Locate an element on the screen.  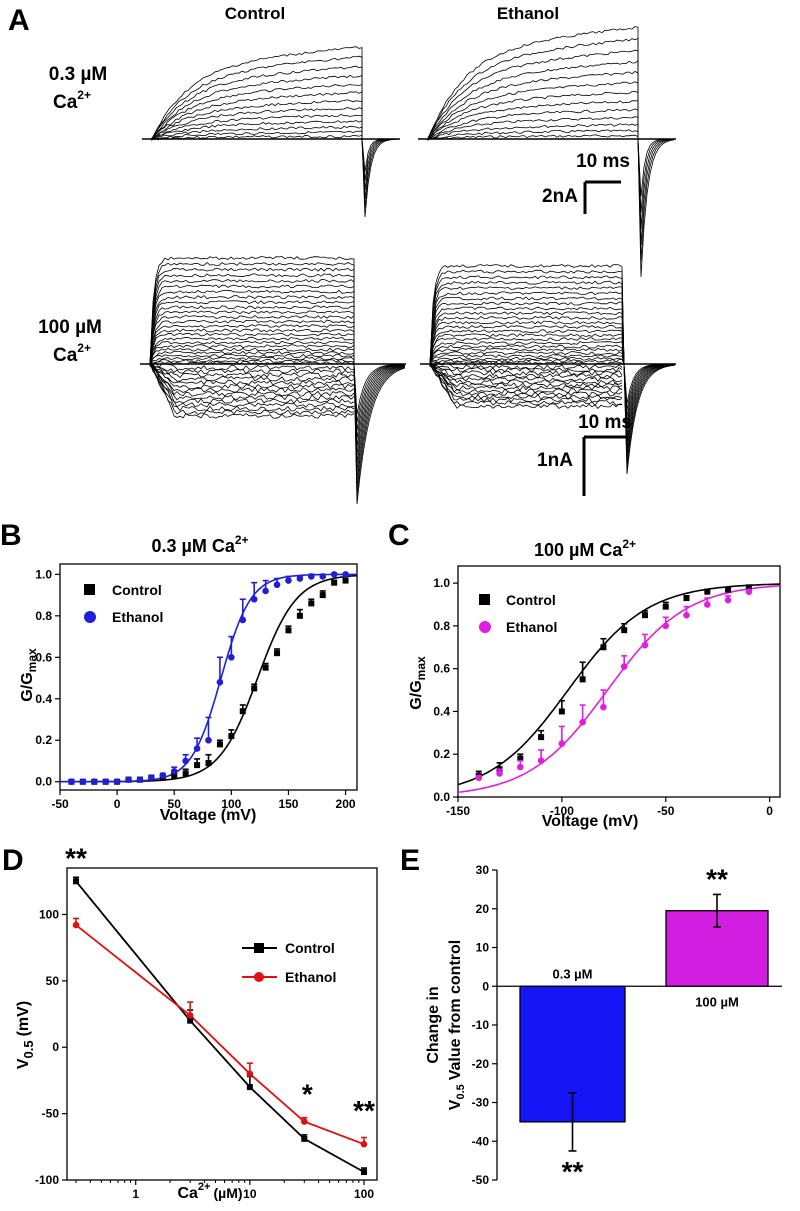
panel-b-xlabel: Voltage (mV) is located at coordinates (208, 815).